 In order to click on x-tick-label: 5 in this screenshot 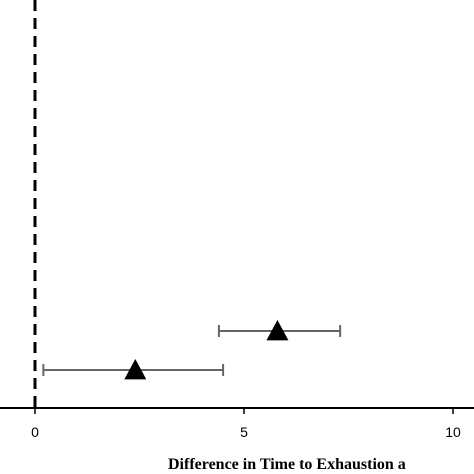, I will do `click(244, 432)`.